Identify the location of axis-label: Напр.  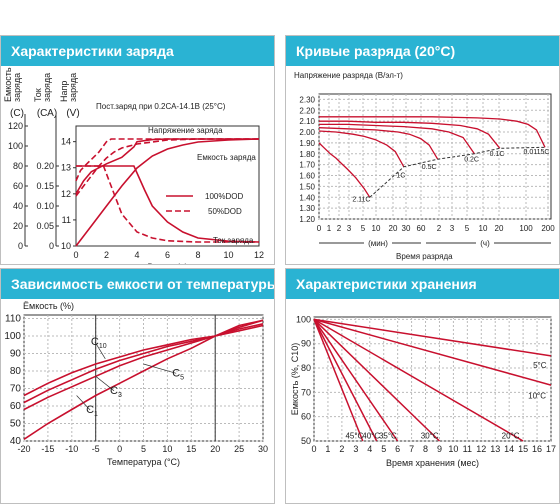
(64, 91).